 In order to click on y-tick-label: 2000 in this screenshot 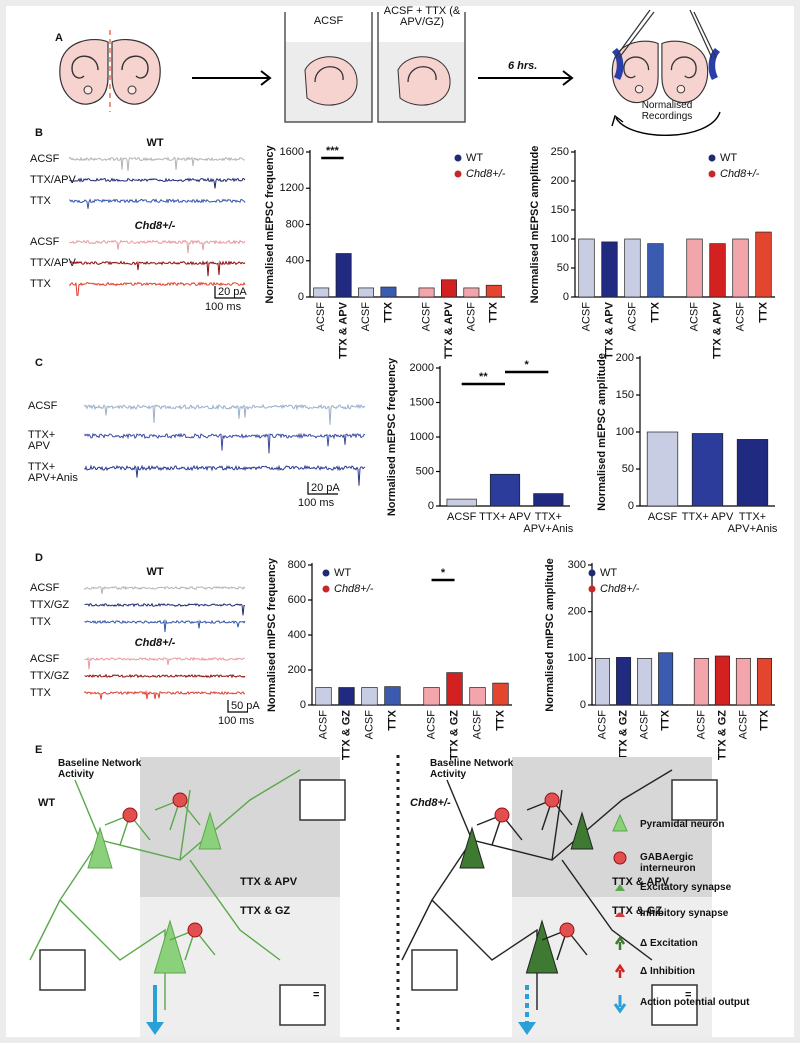, I will do `click(422, 368)`.